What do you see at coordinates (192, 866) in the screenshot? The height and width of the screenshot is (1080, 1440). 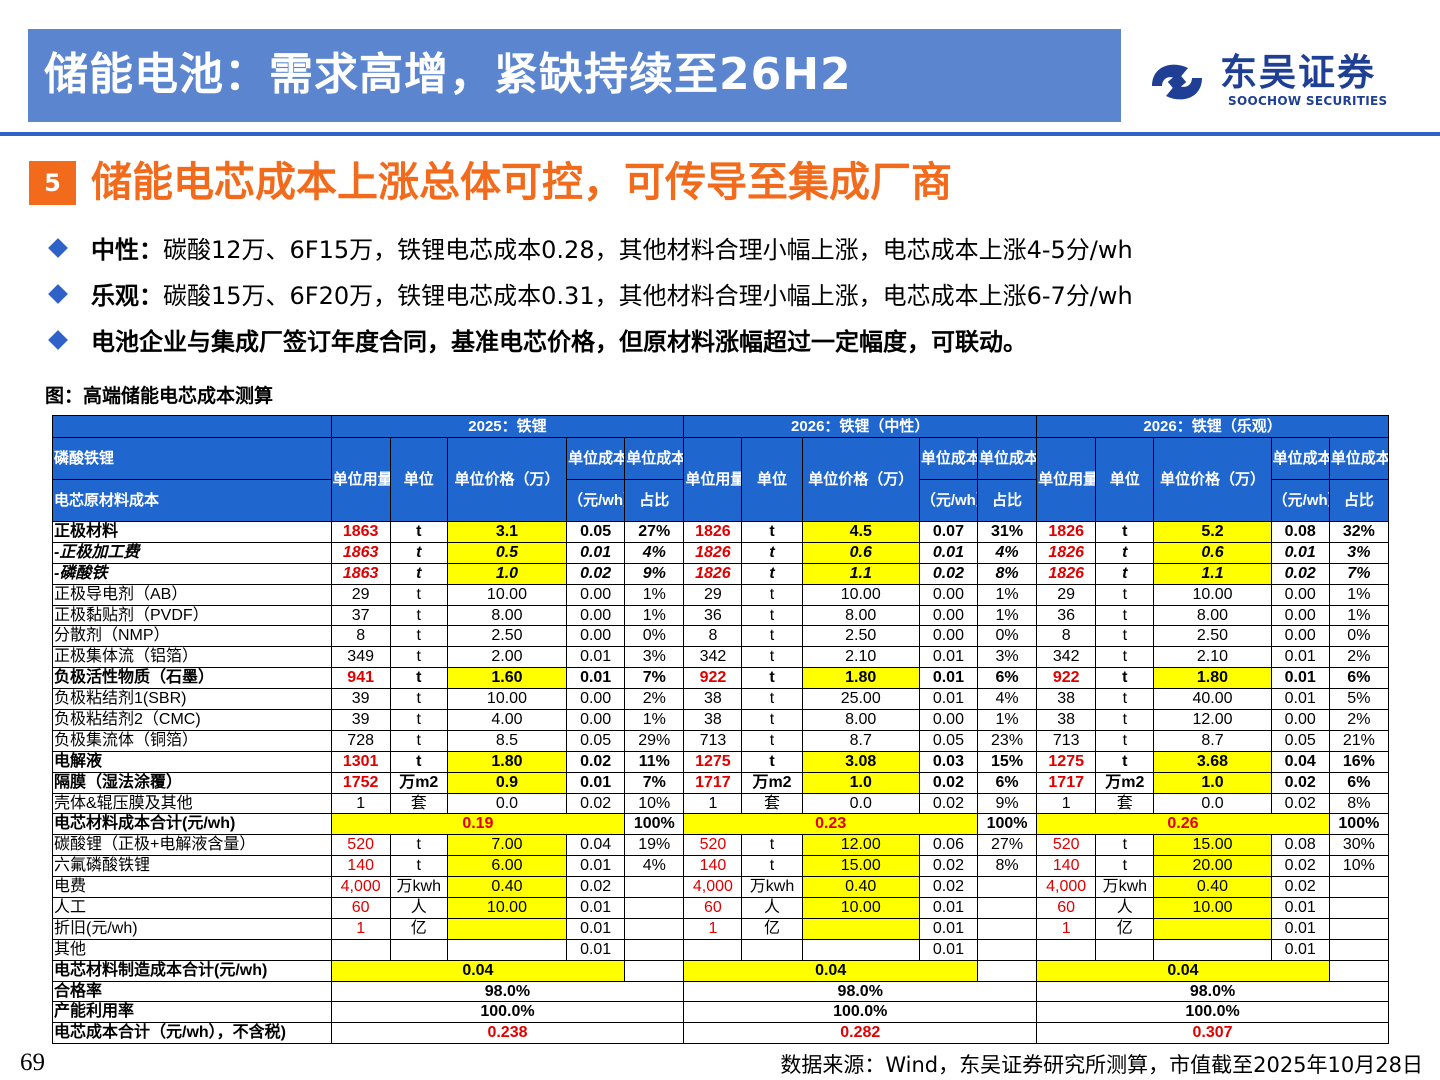 I see `row-label: 六氟磷酸铁锂` at bounding box center [192, 866].